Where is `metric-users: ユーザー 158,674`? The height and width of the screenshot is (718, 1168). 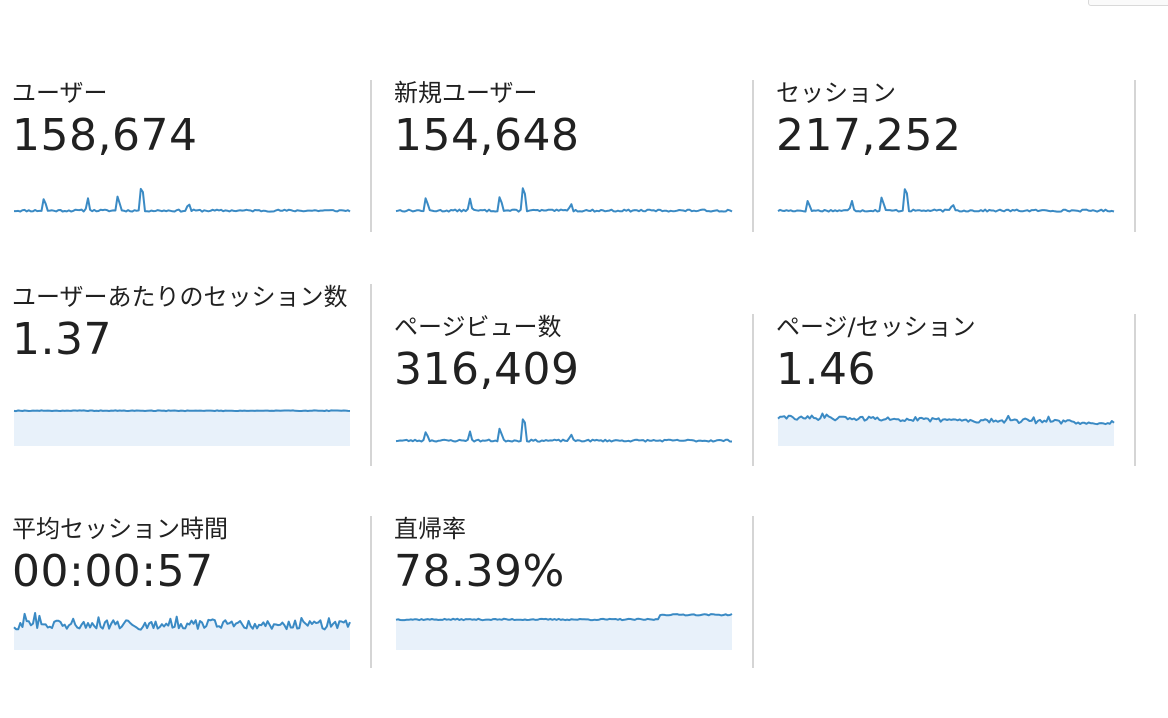
metric-users: ユーザー 158,674 is located at coordinates (182, 145).